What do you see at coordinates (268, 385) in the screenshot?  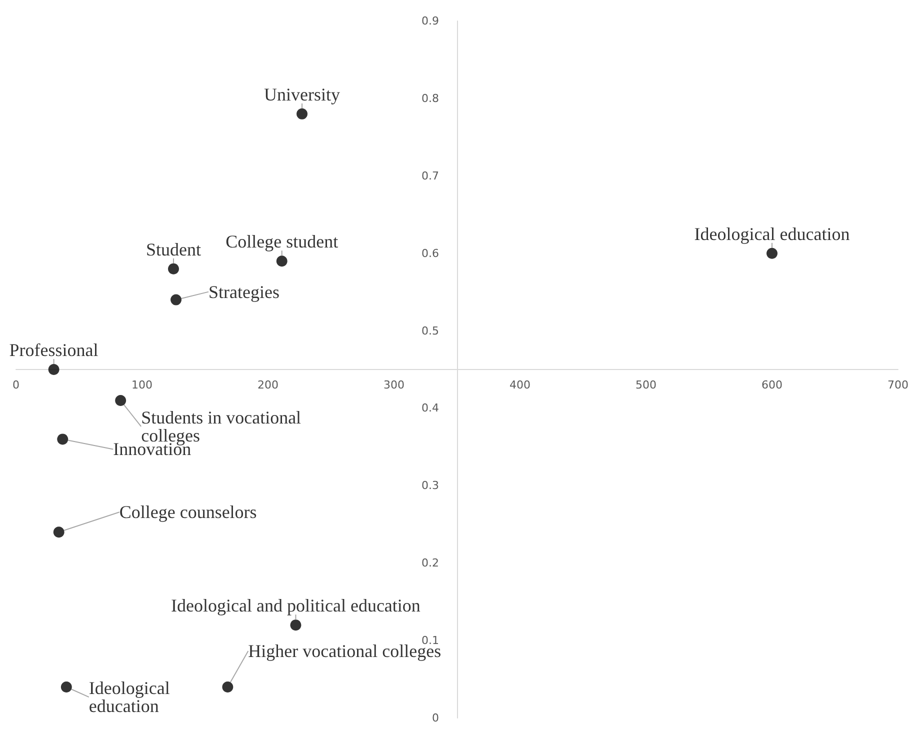 I see `x-tick-label: 200` at bounding box center [268, 385].